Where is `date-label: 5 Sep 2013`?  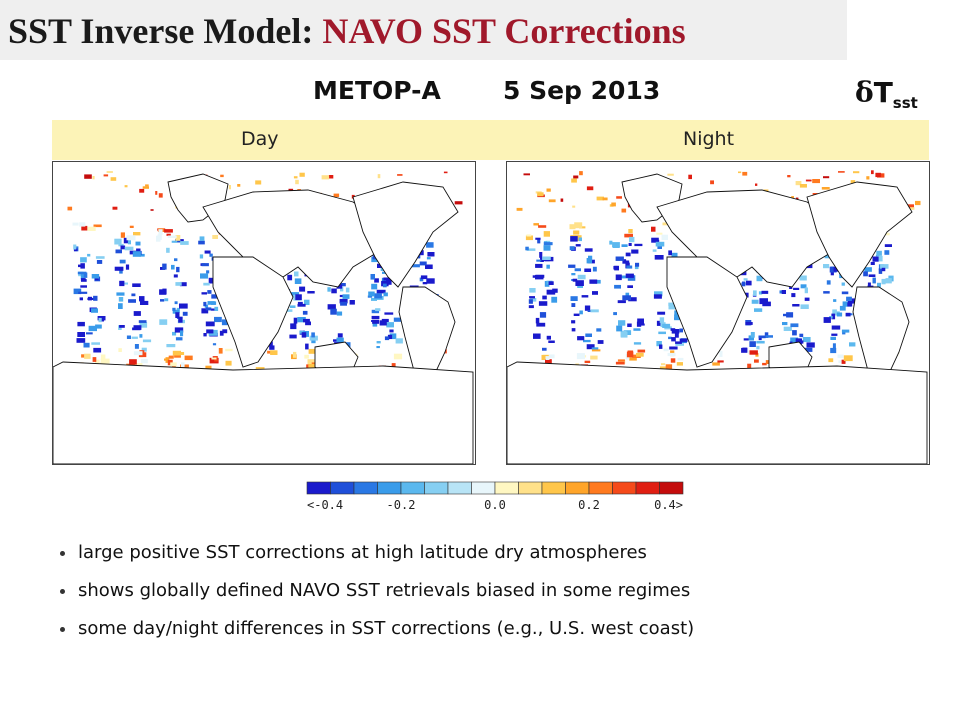 date-label: 5 Sep 2013 is located at coordinates (582, 90).